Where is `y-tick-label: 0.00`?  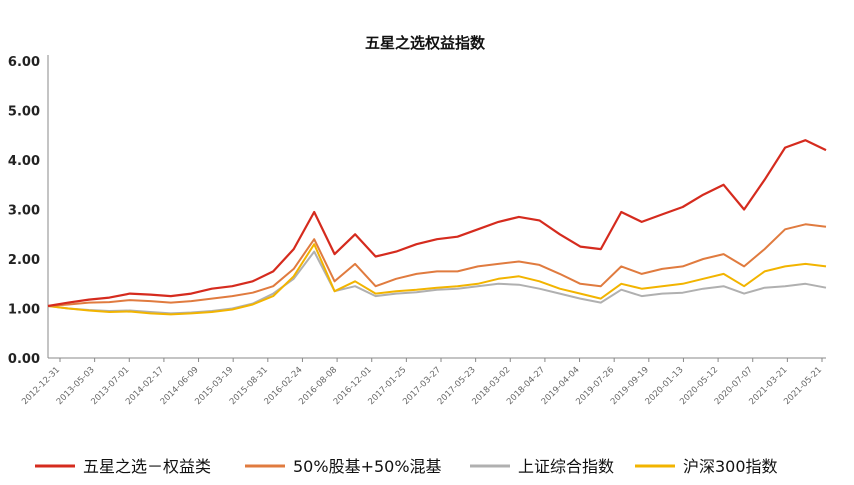 y-tick-label: 0.00 is located at coordinates (24, 359).